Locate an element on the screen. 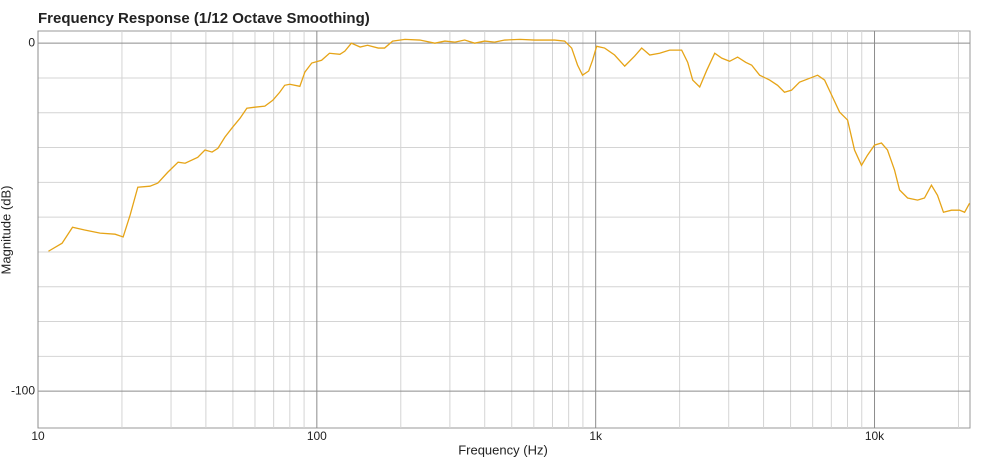 This screenshot has height=466, width=982. x-tick-label: 100 is located at coordinates (317, 436).